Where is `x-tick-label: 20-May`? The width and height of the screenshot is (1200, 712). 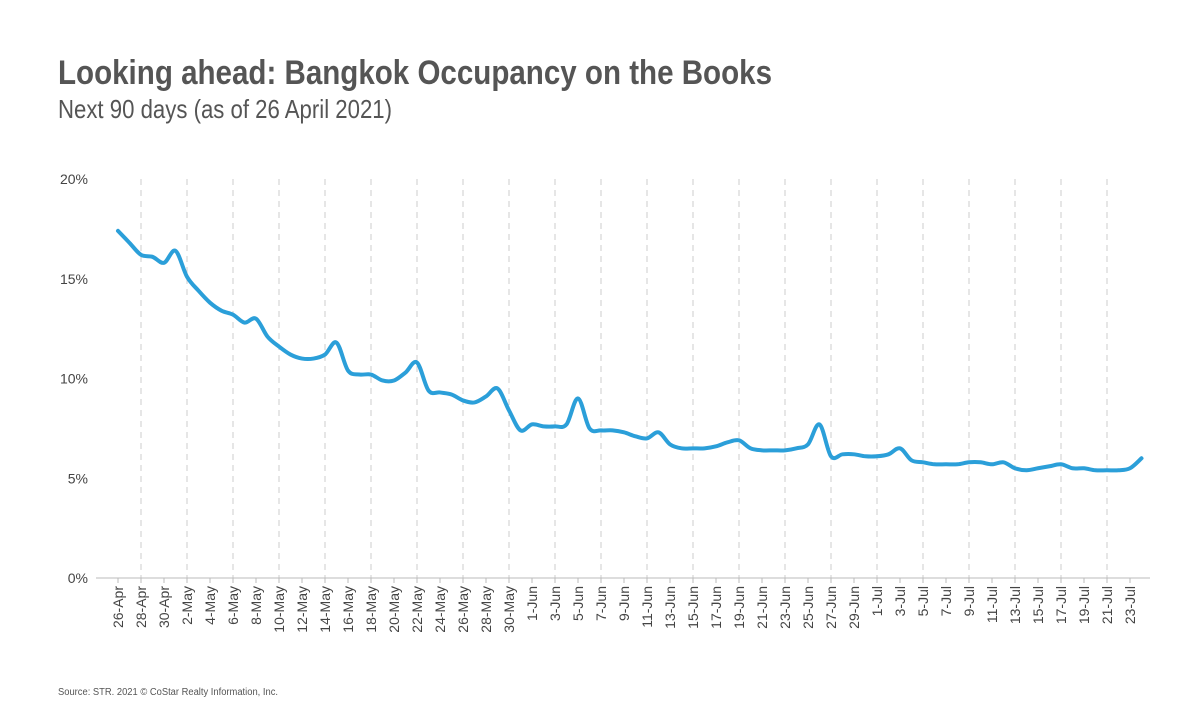 x-tick-label: 20-May is located at coordinates (394, 609).